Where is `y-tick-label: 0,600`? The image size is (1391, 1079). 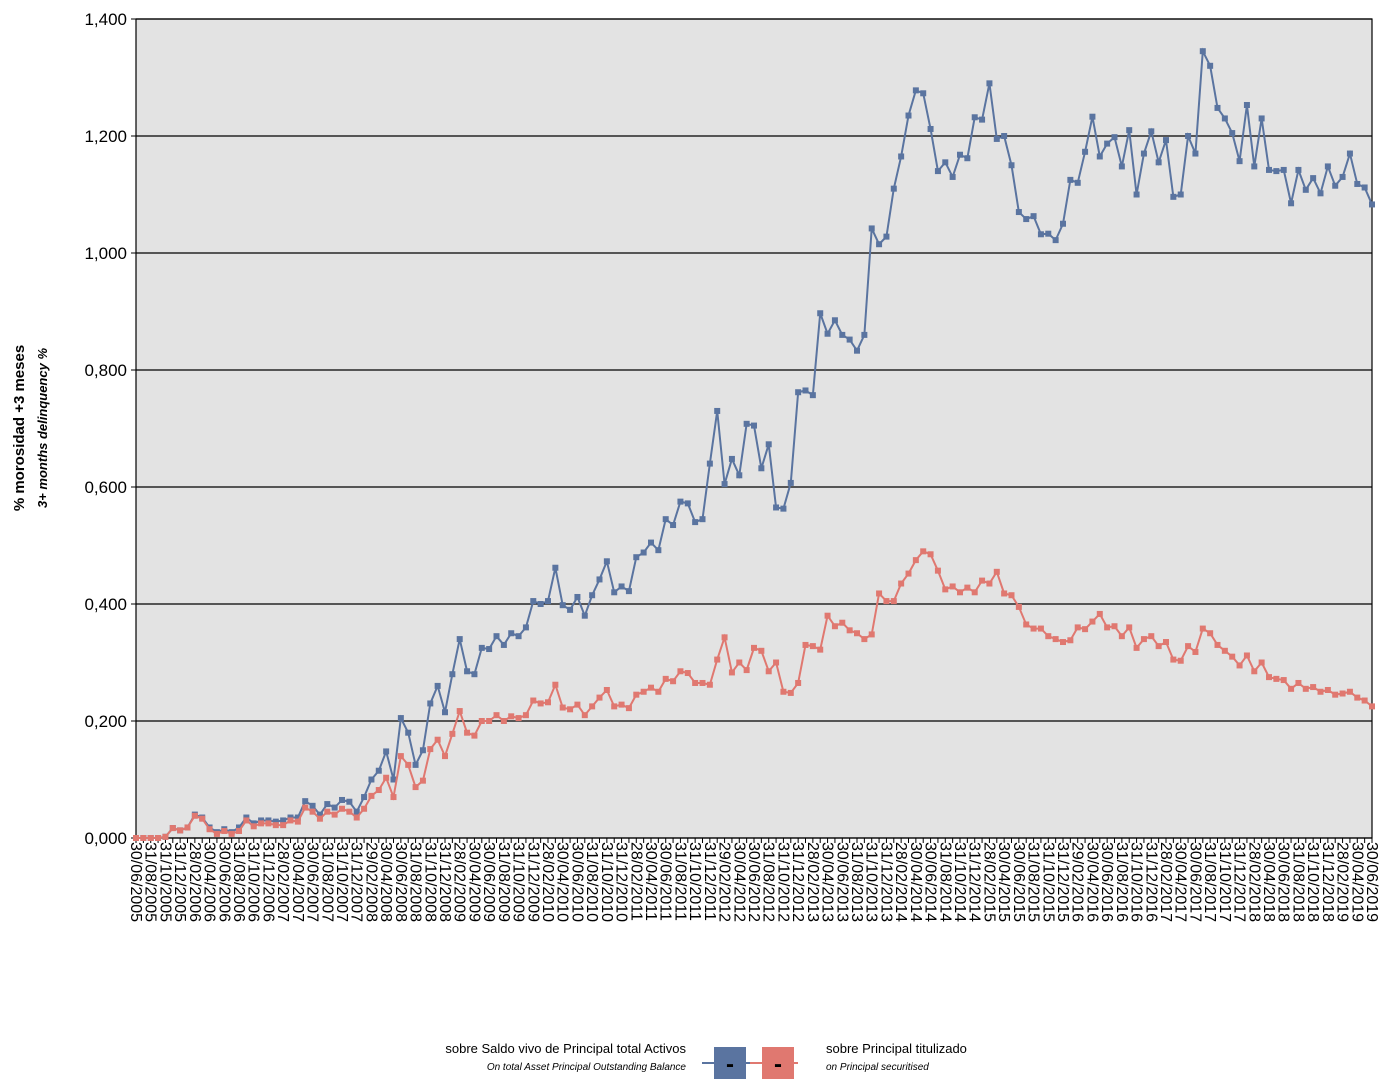 y-tick-label: 0,600 is located at coordinates (105, 487).